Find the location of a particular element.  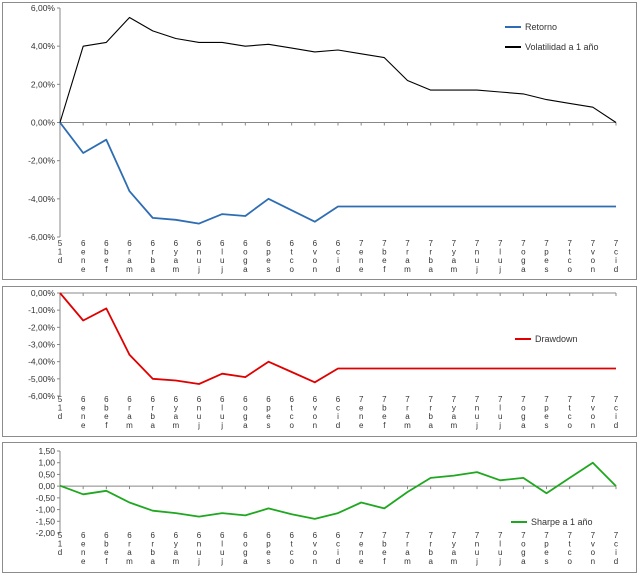

x-tick-char: r is located at coordinates (407, 252).